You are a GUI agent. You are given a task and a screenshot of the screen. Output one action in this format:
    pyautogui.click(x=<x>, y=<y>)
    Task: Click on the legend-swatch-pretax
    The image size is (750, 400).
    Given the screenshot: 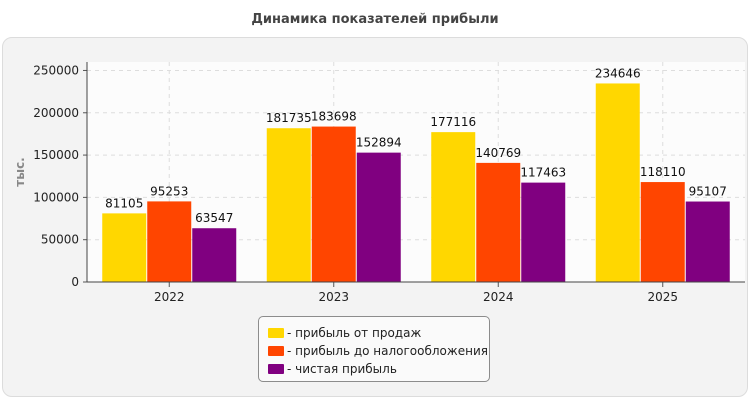 What is the action you would take?
    pyautogui.click(x=276, y=351)
    